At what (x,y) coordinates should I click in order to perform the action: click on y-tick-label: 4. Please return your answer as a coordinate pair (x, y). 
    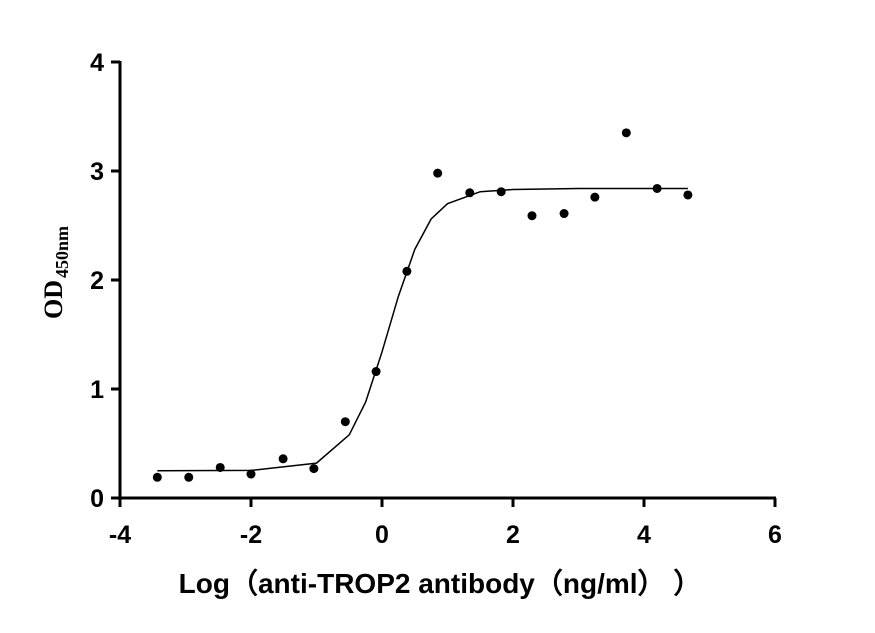
    Looking at the image, I should click on (97, 63).